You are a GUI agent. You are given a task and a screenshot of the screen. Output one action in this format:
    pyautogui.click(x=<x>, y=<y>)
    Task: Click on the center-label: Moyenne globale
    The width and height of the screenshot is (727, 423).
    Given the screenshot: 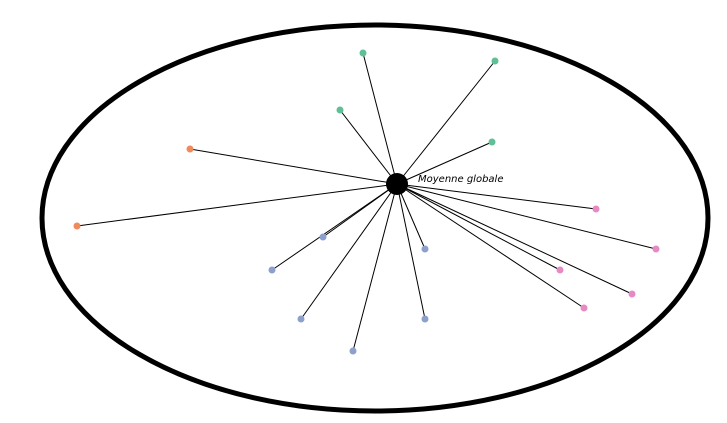 What is the action you would take?
    pyautogui.click(x=460, y=179)
    